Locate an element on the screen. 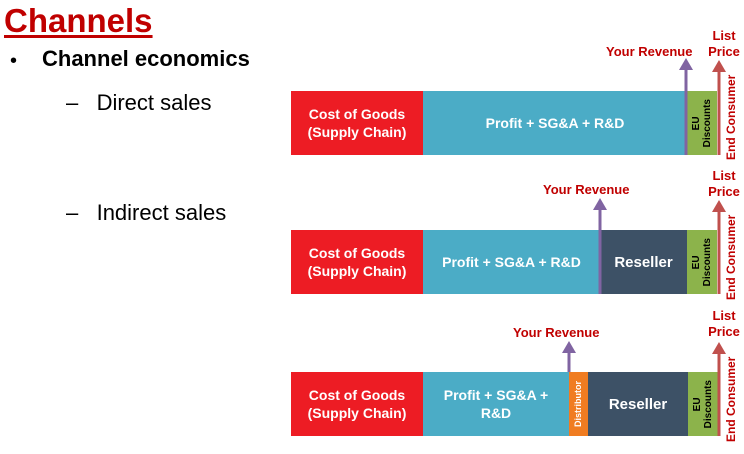 This screenshot has width=744, height=454. indirect-sales-label: Indirect sales is located at coordinates (161, 212).